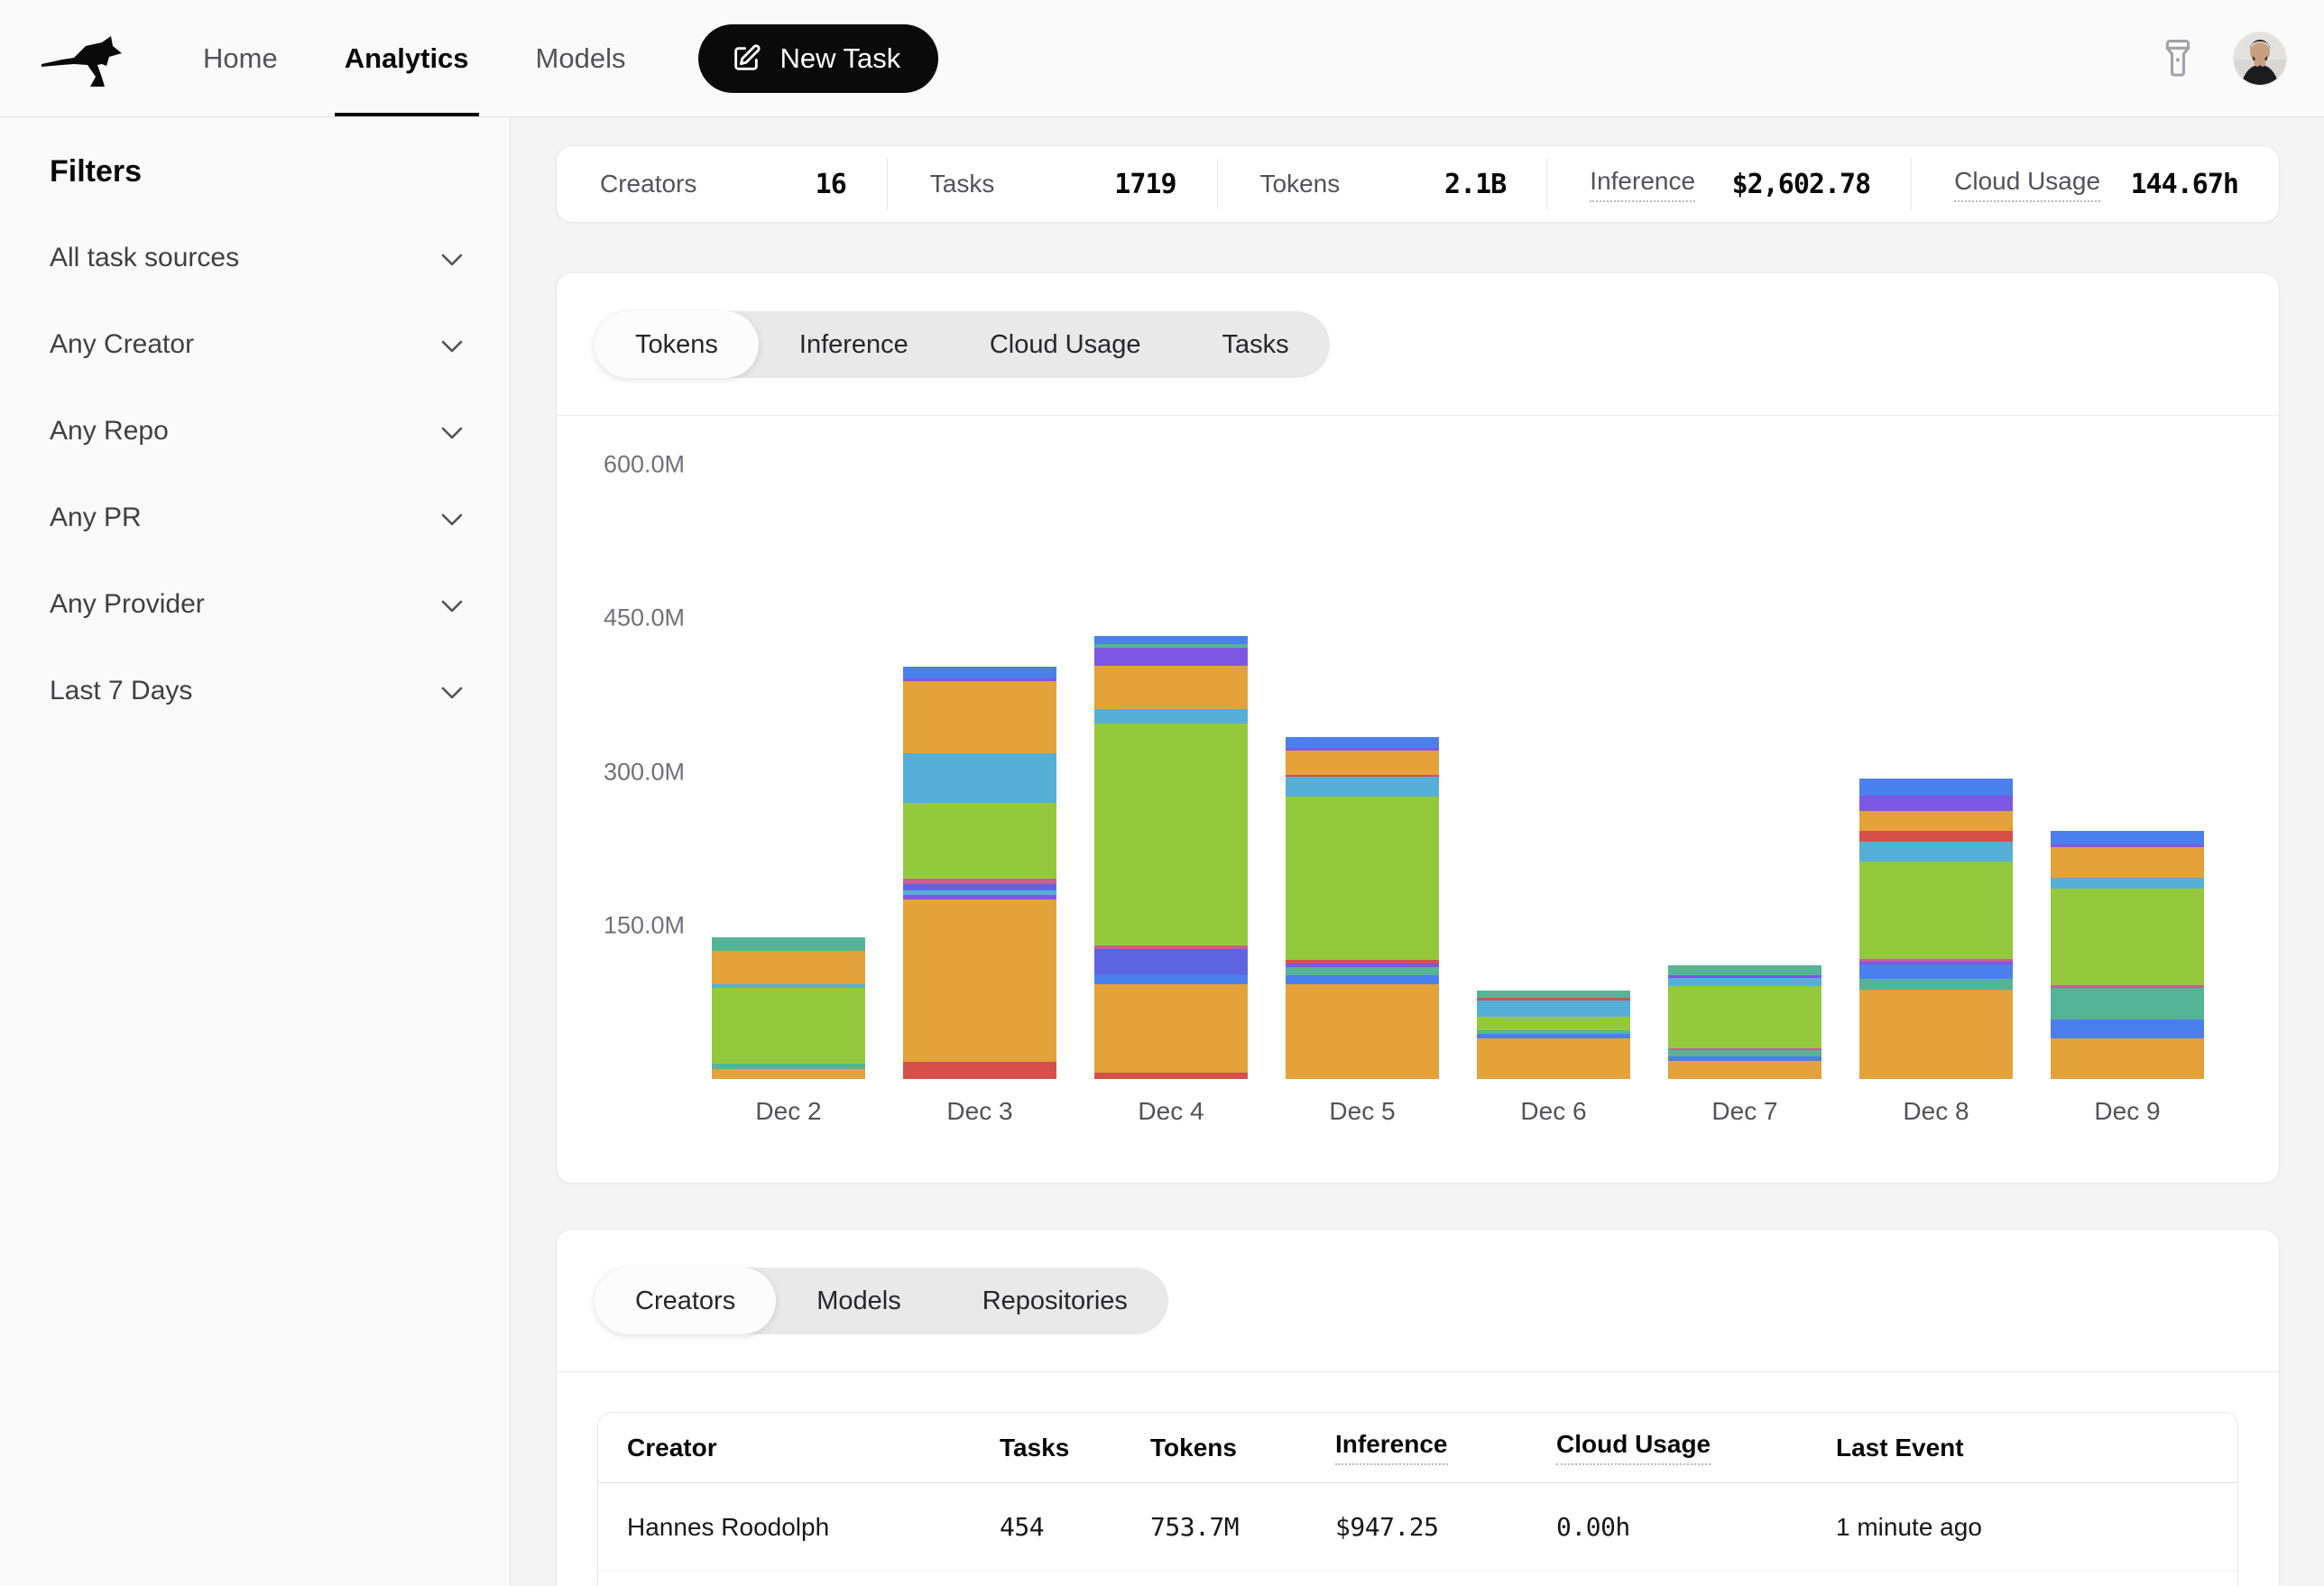 The height and width of the screenshot is (1586, 2324). I want to click on bar-dec-2-seg-3-skyblue, so click(788, 986).